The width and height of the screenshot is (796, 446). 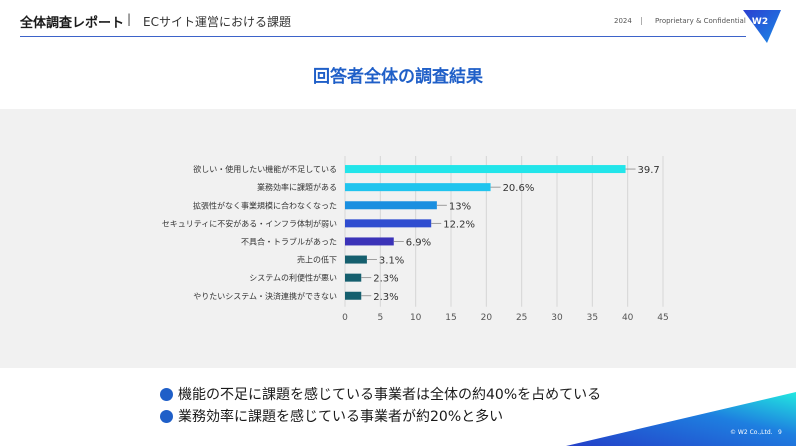 I want to click on x-tick-label: 30, so click(x=557, y=318).